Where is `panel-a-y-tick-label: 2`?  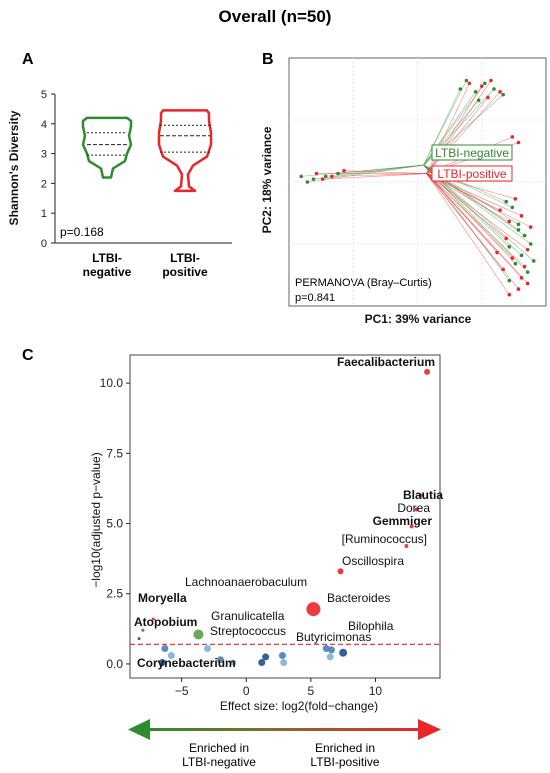
panel-a-y-tick-label: 2 is located at coordinates (44, 184).